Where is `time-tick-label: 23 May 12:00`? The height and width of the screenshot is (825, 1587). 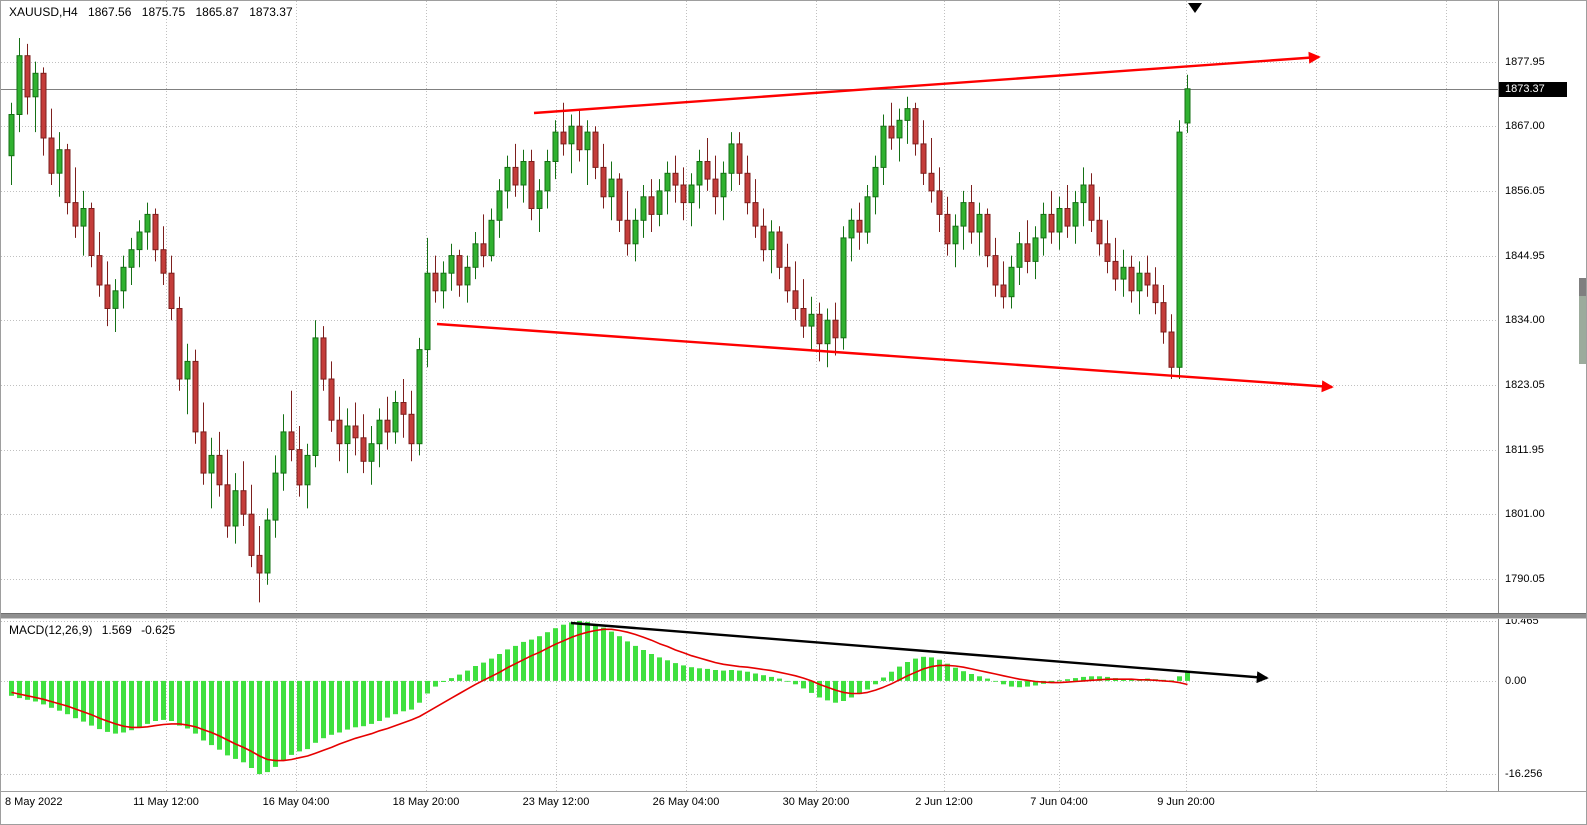
time-tick-label: 23 May 12:00 is located at coordinates (556, 802).